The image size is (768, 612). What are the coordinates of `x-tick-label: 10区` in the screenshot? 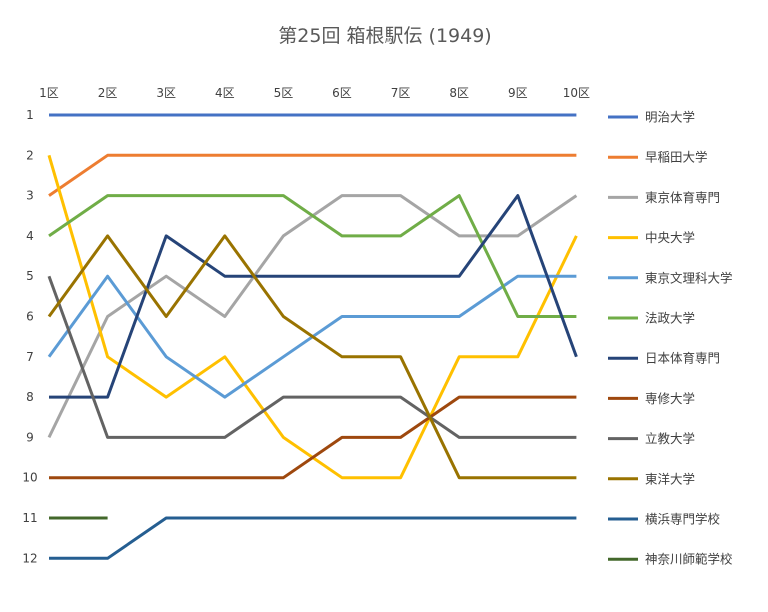 It's located at (576, 93).